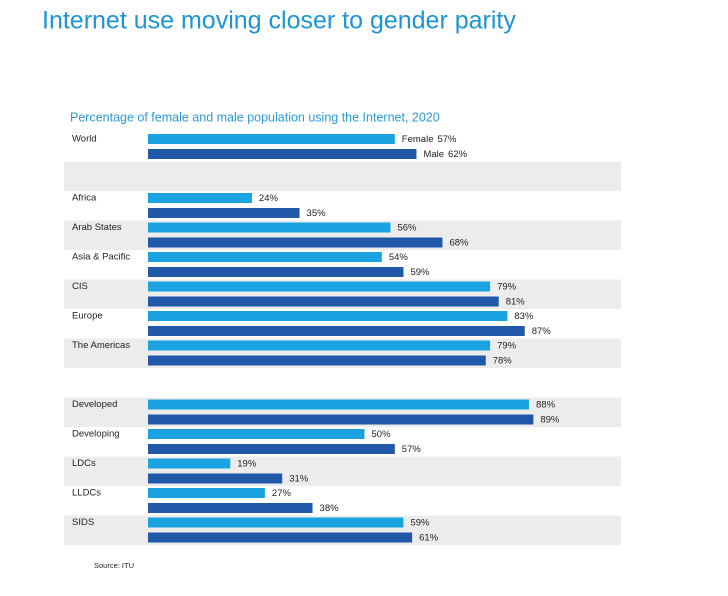 This screenshot has height=596, width=728. Describe the element at coordinates (503, 361) in the screenshot. I see `value-label: 78%` at that location.